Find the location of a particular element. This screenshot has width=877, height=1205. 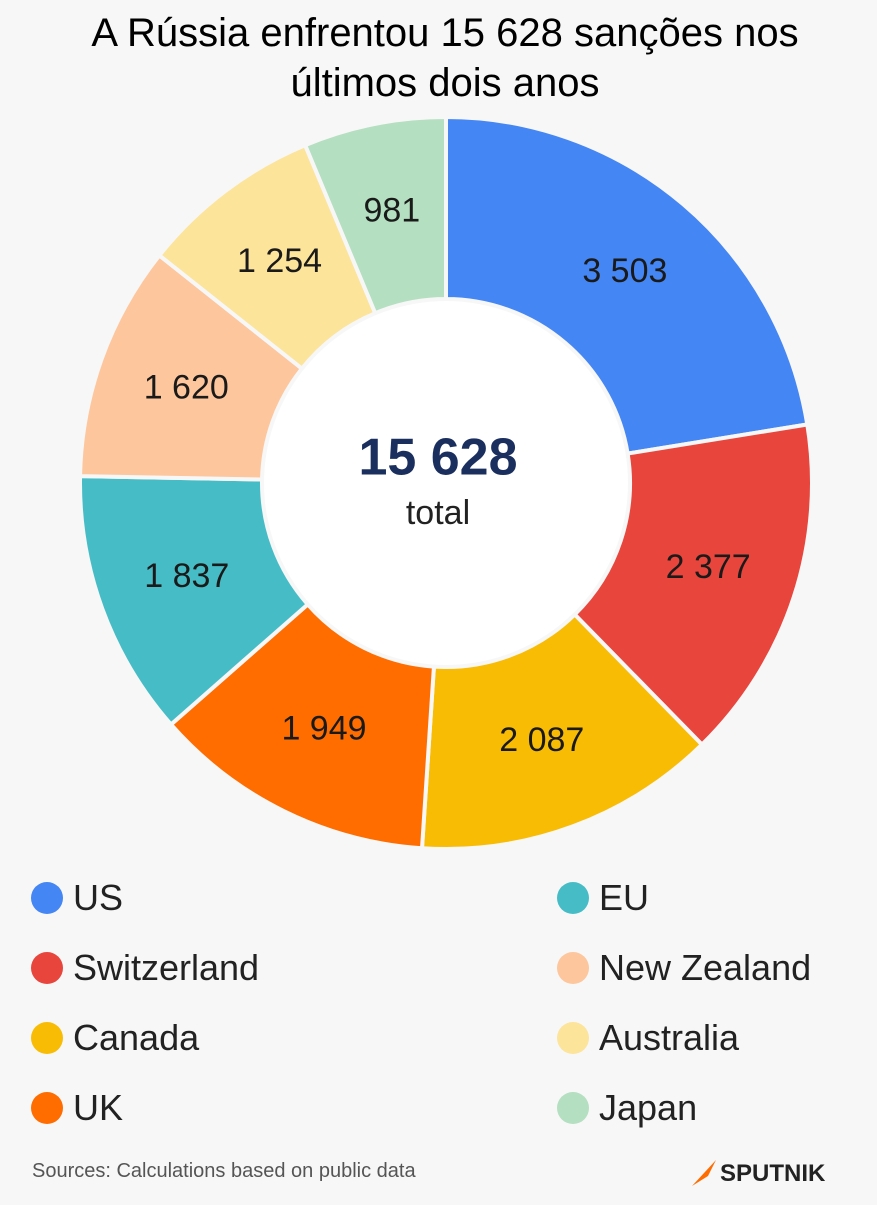

legend-item: New Zealand is located at coordinates (684, 968).